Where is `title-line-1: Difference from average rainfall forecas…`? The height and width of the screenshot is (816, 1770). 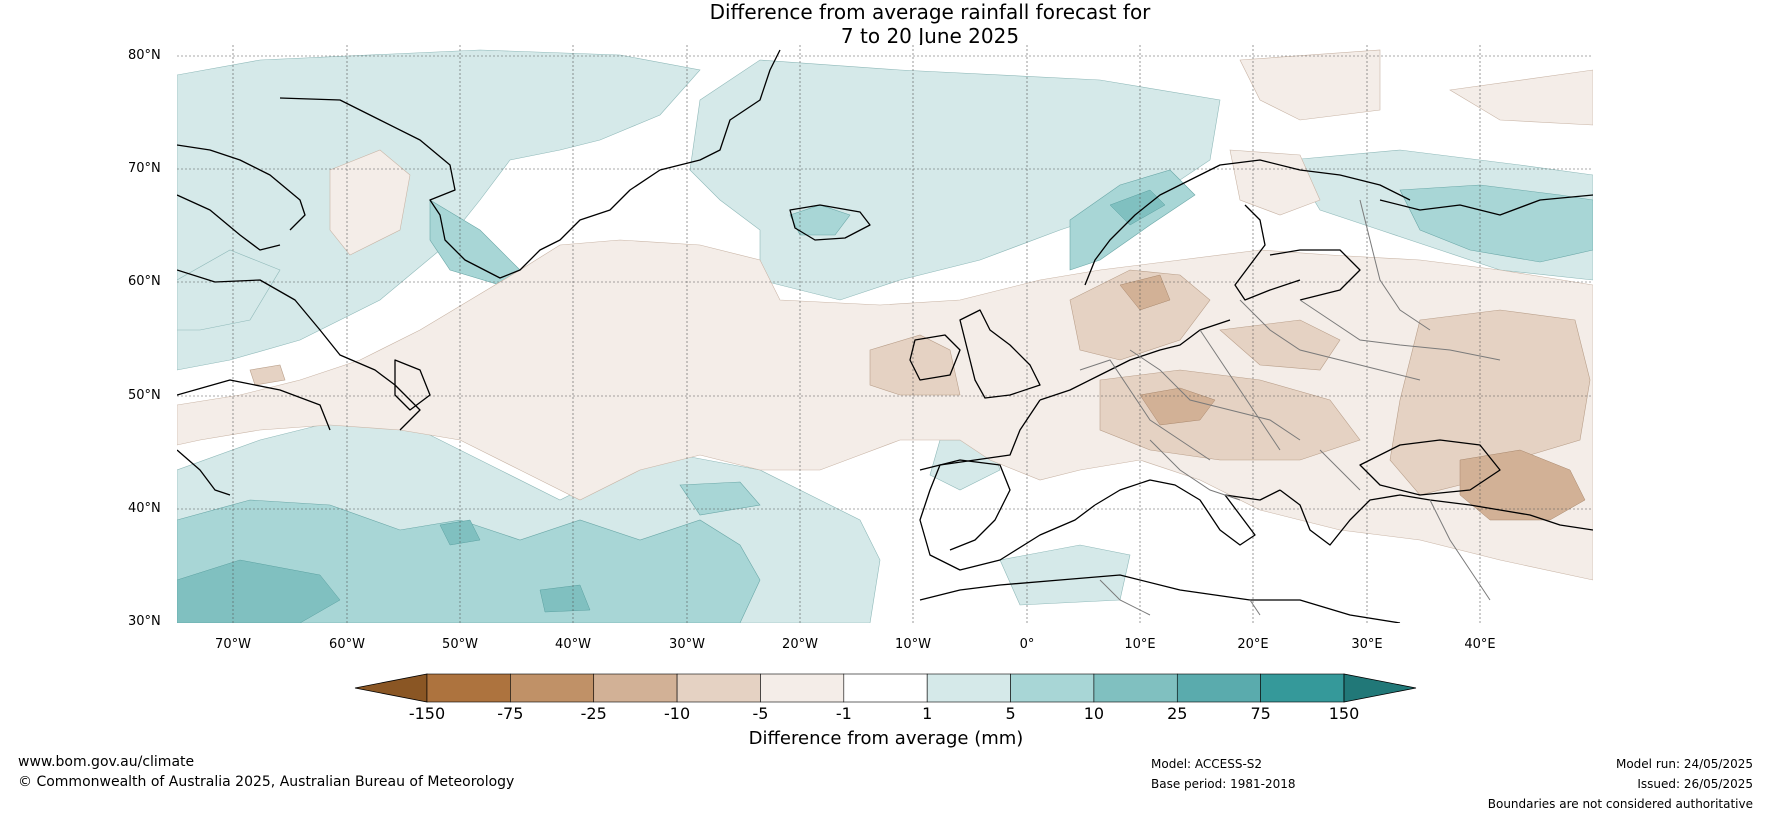
title-line-1: Difference from average rainfall forecas… is located at coordinates (930, 12).